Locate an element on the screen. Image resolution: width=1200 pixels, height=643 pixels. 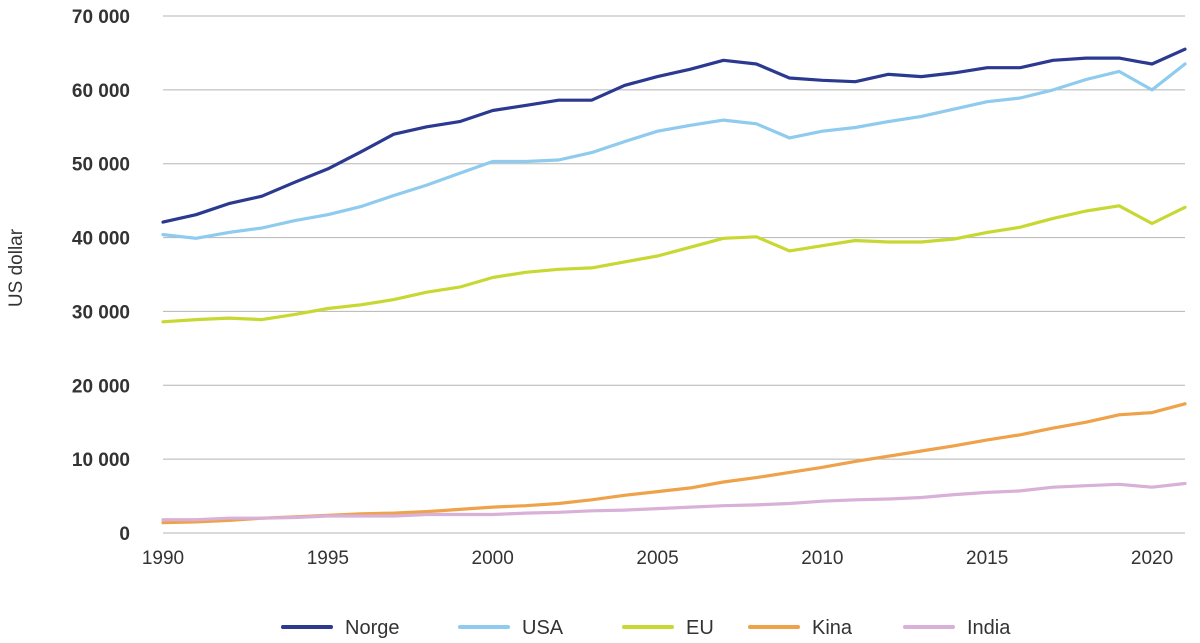
legend-label: EU is located at coordinates (700, 628).